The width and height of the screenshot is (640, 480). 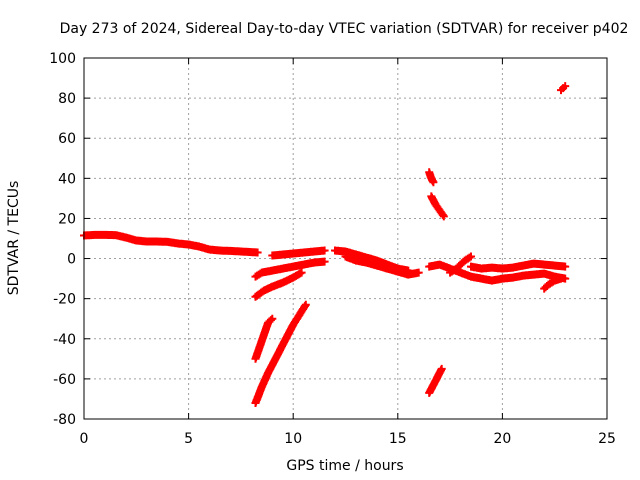 What do you see at coordinates (64, 340) in the screenshot?
I see `y-tick-label: -40` at bounding box center [64, 340].